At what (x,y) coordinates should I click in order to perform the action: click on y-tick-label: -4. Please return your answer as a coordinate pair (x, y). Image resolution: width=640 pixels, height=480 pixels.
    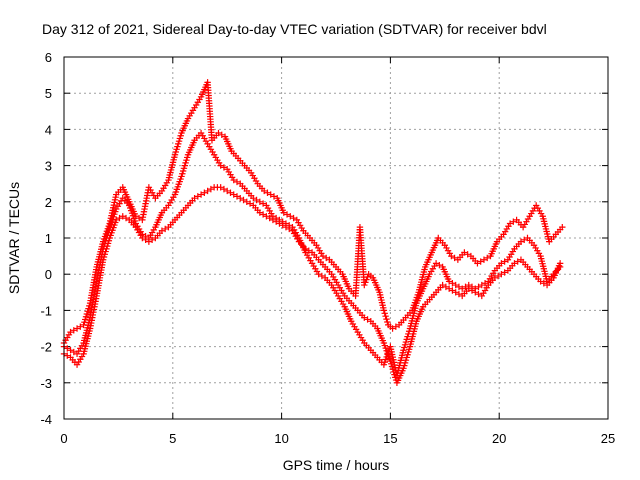
    Looking at the image, I should click on (46, 419).